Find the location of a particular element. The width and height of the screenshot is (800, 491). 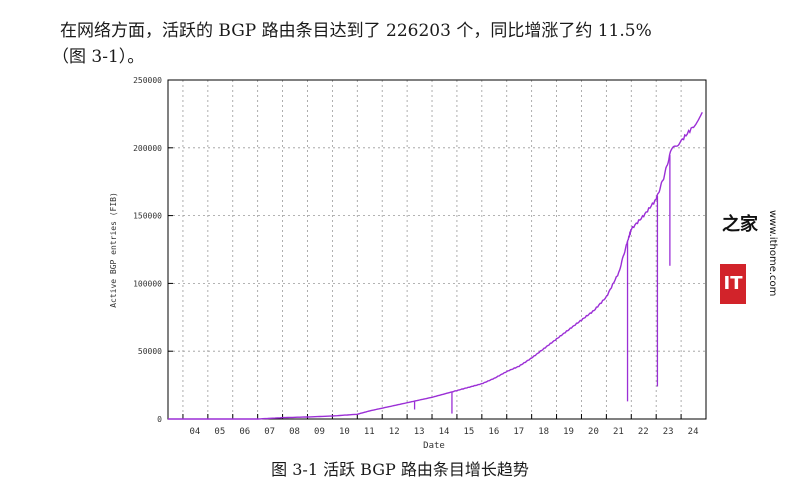

x-tick-label: 12 is located at coordinates (394, 432).